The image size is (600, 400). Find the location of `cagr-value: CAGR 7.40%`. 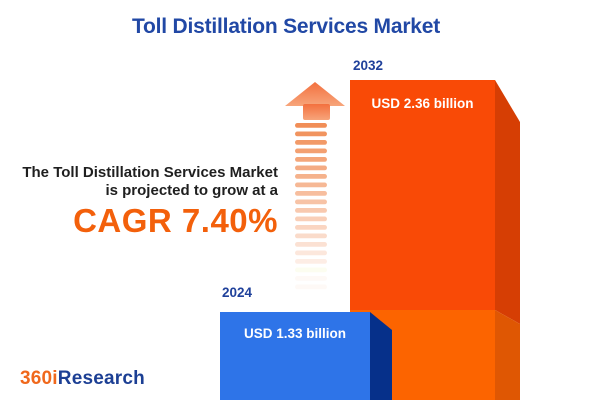

cagr-value: CAGR 7.40% is located at coordinates (175, 220).